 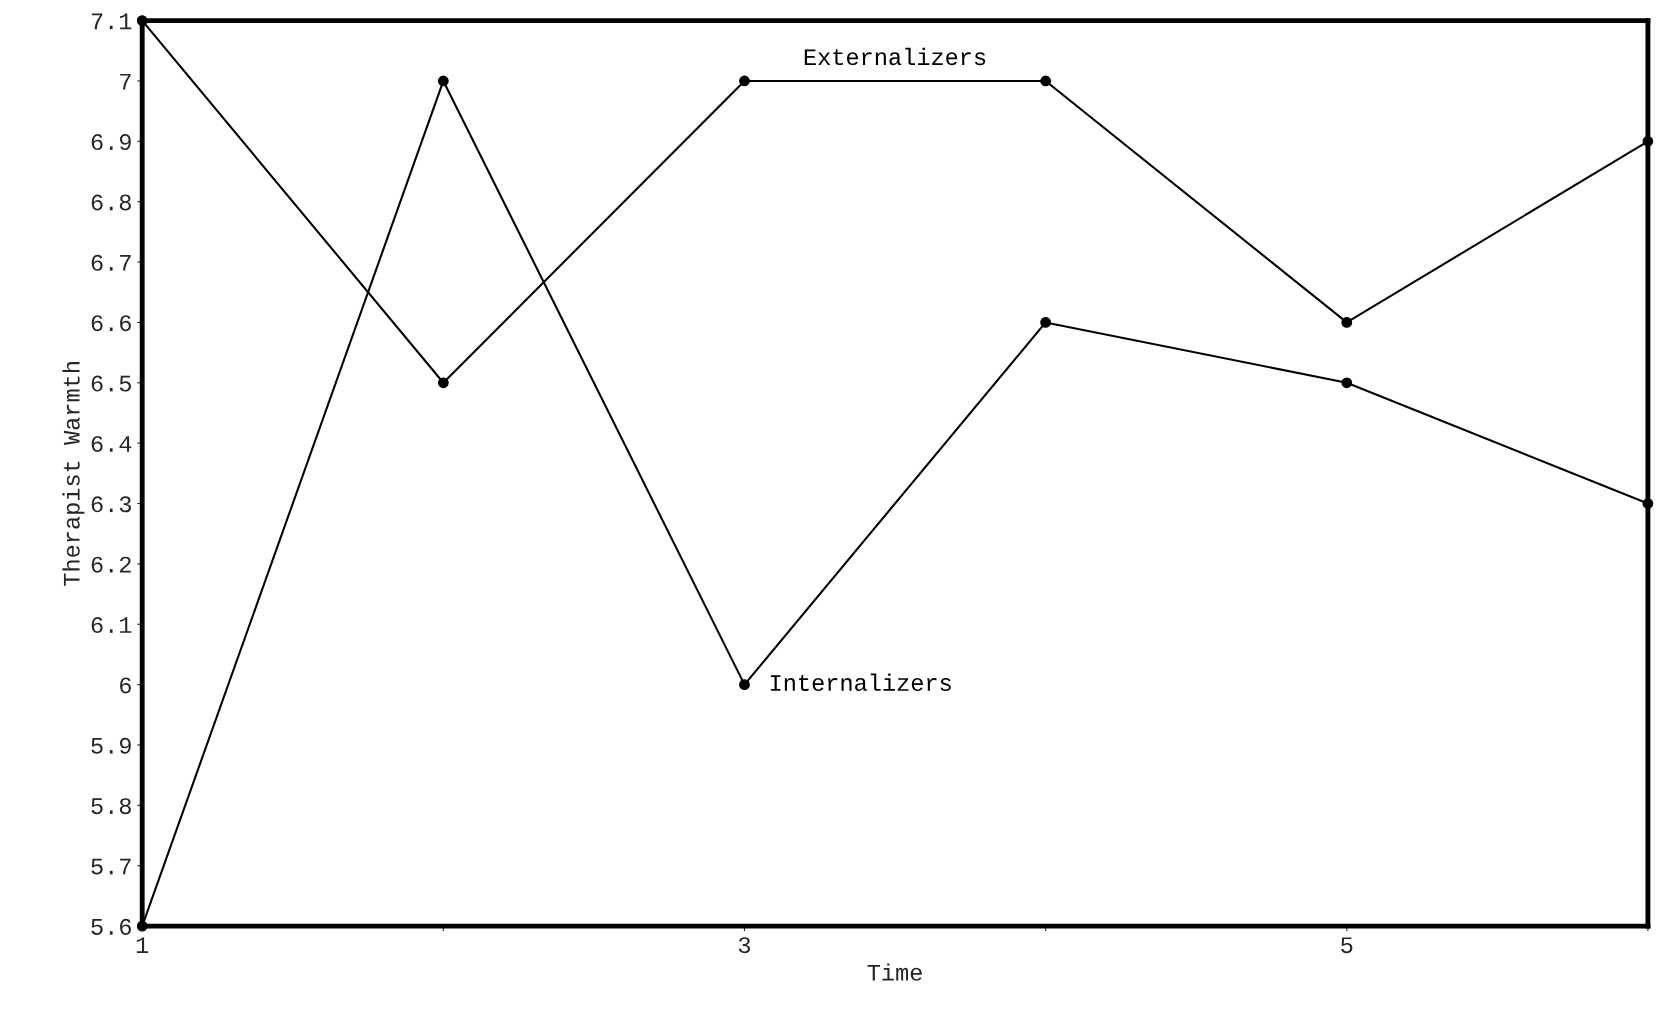 I want to click on y-tick-label: 6.3, so click(x=111, y=504).